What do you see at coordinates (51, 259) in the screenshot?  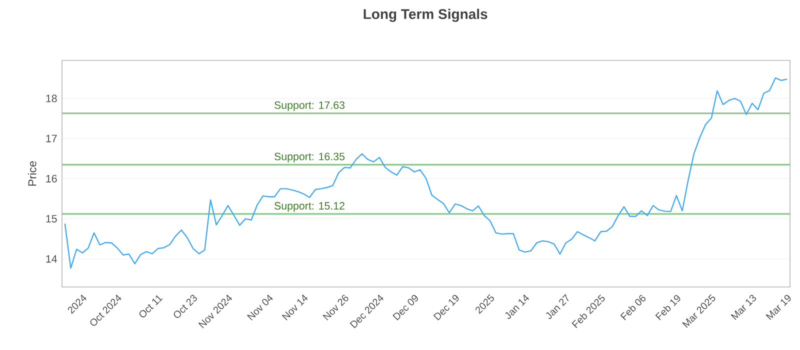 I see `y-tick-label: 14` at bounding box center [51, 259].